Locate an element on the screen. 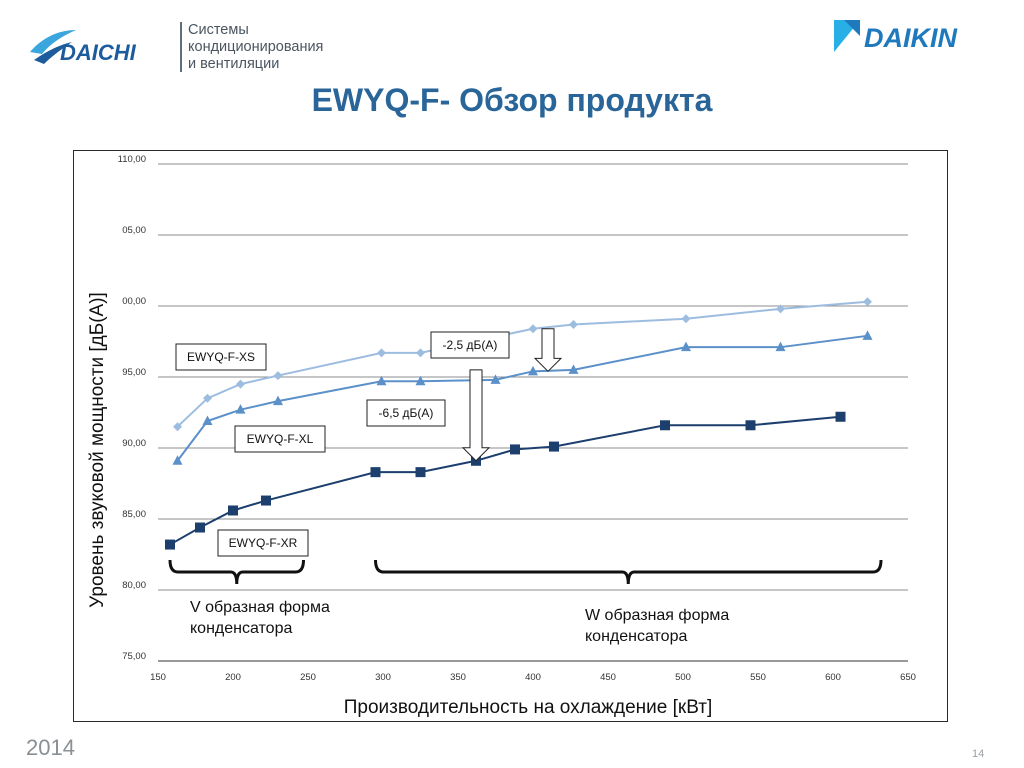 This screenshot has width=1024, height=768. y-axis-title: Уровень звуковой мощности [дБ(А)] is located at coordinates (97, 450).